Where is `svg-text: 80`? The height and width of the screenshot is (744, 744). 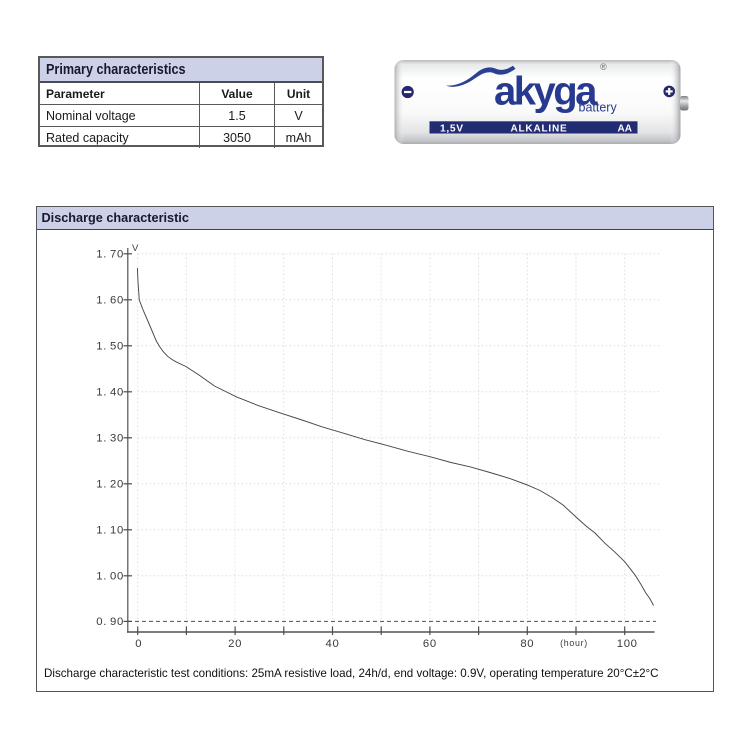 svg-text: 80 is located at coordinates (527, 644).